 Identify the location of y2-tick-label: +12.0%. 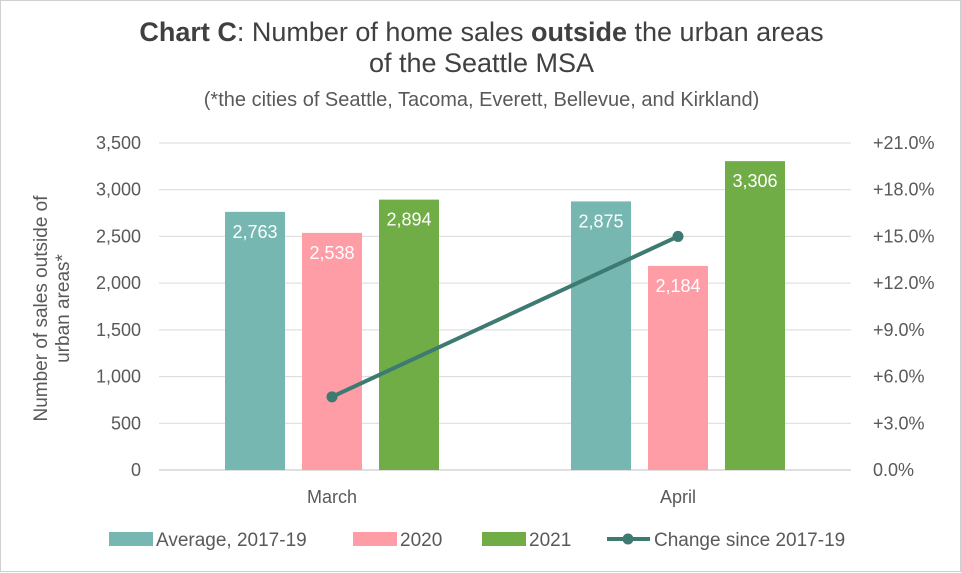
(904, 283).